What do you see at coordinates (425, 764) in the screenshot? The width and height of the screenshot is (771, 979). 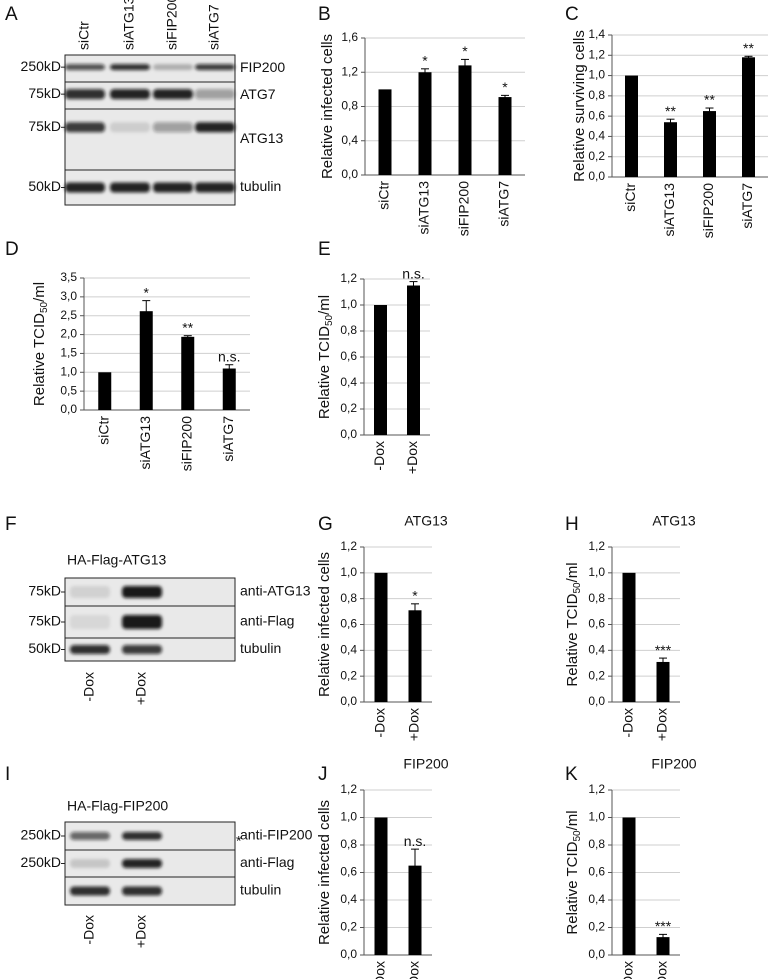 I see `chart-title: FIP200` at bounding box center [425, 764].